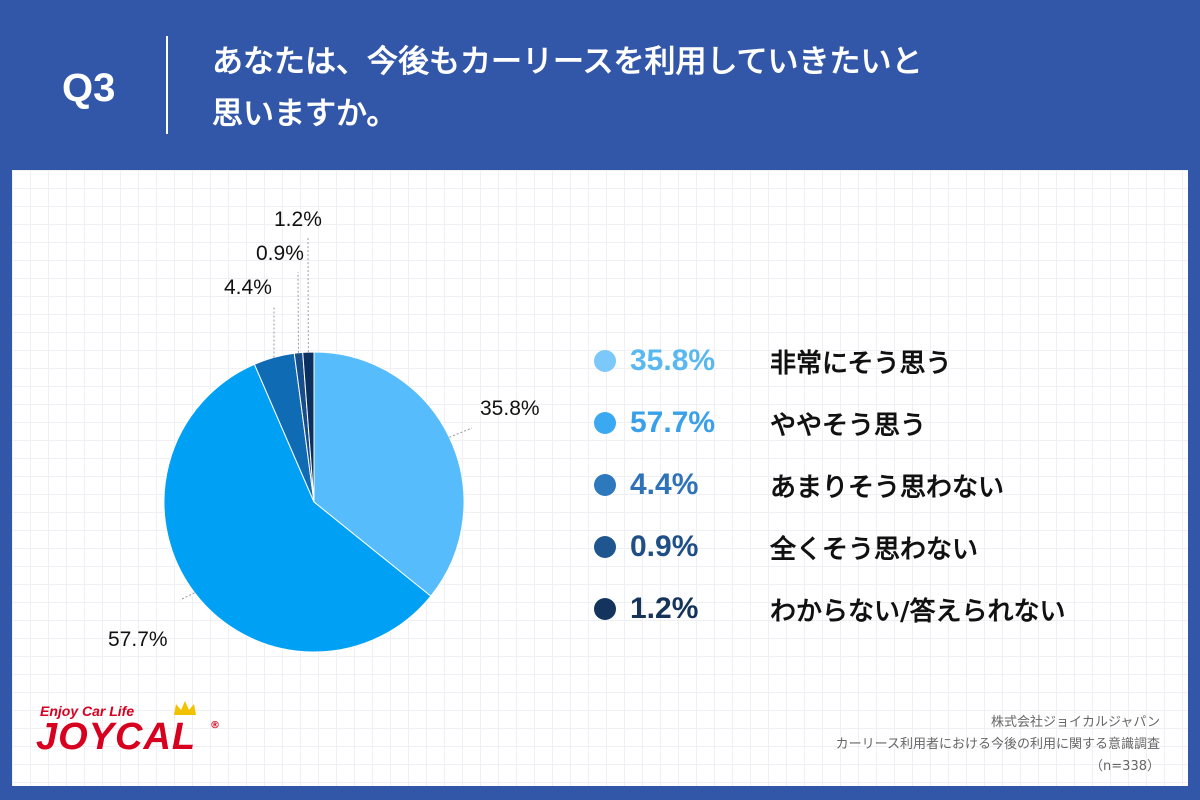 Image resolution: width=1200 pixels, height=800 pixels. What do you see at coordinates (116, 737) in the screenshot?
I see `logo-brand: JOYCAL` at bounding box center [116, 737].